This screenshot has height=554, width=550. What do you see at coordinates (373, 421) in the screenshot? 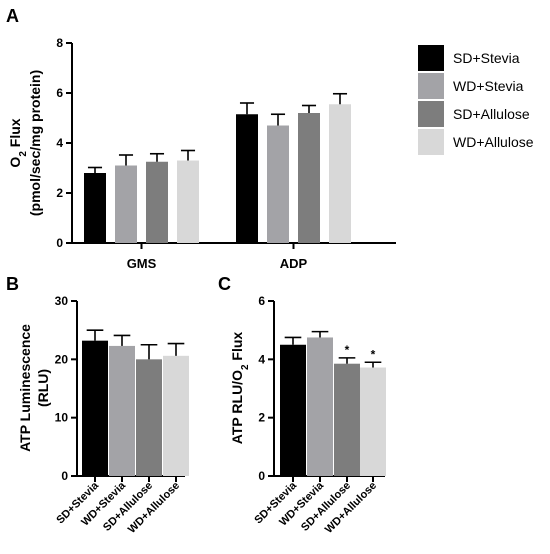
I see `panel-c-bar-wd-allulose` at bounding box center [373, 421].